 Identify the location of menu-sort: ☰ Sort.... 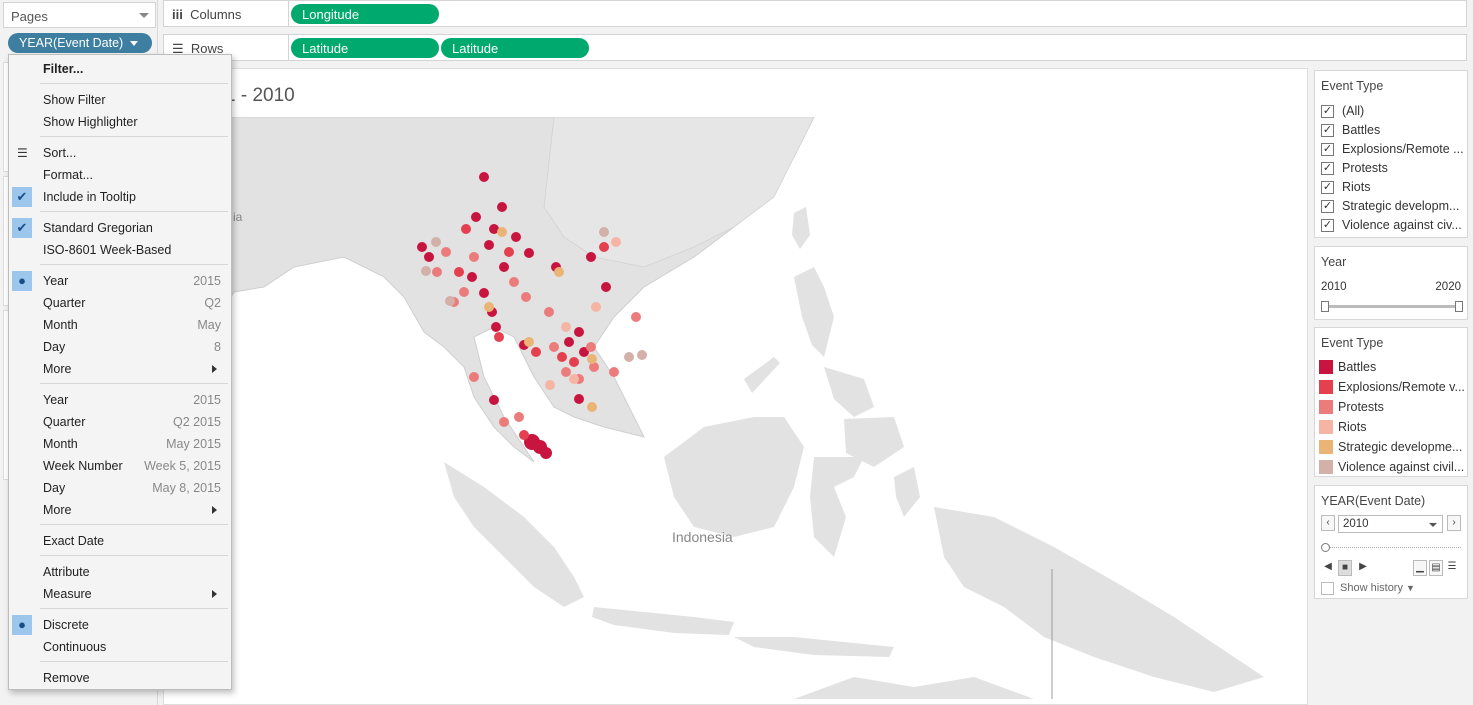
(120, 153).